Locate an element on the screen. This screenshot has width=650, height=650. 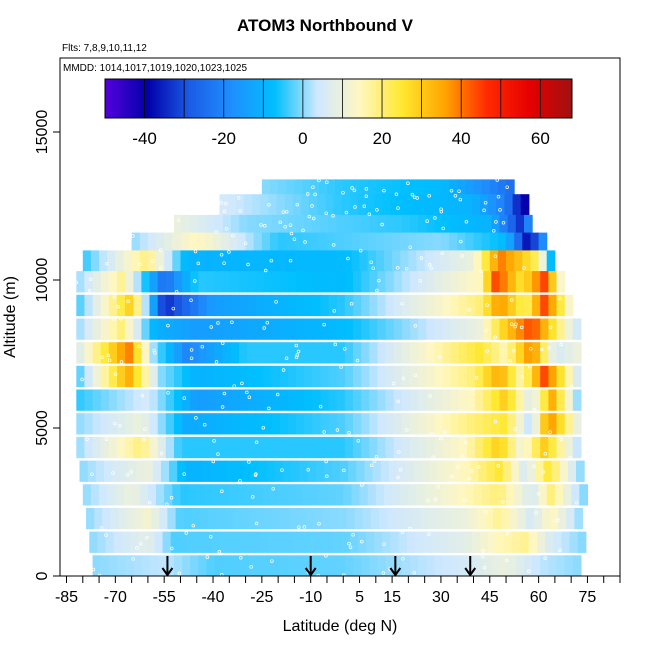
colorbar-tick-label: 20 is located at coordinates (382, 138).